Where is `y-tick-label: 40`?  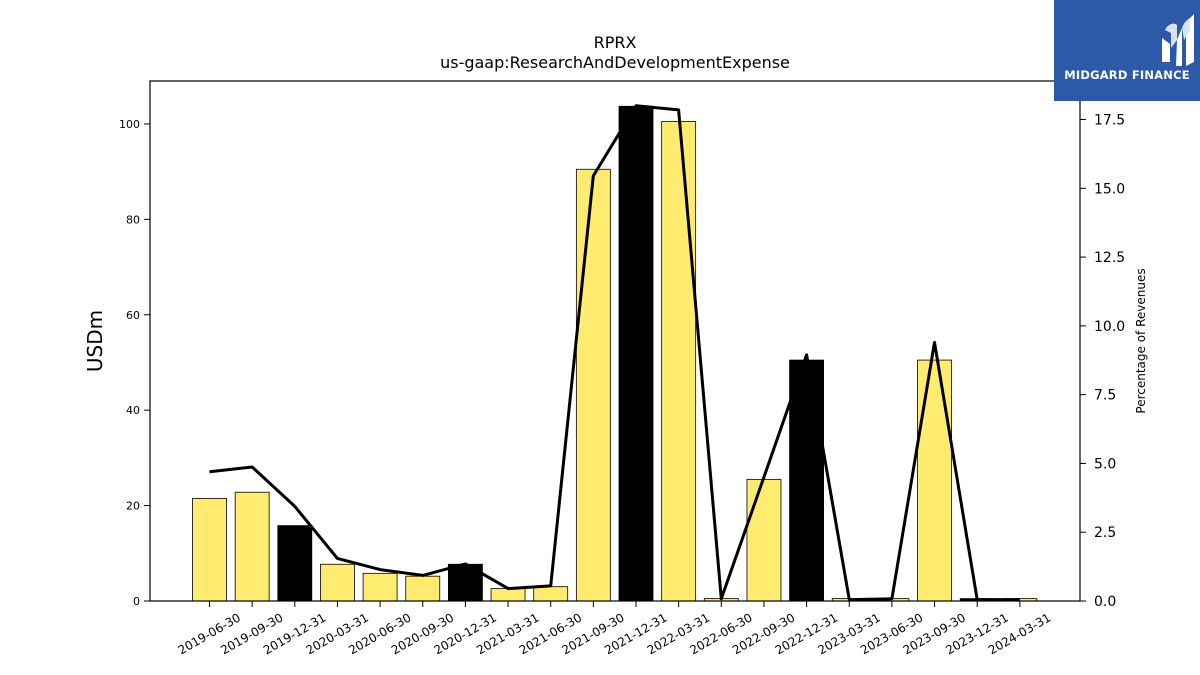
y-tick-label: 40 is located at coordinates (133, 410).